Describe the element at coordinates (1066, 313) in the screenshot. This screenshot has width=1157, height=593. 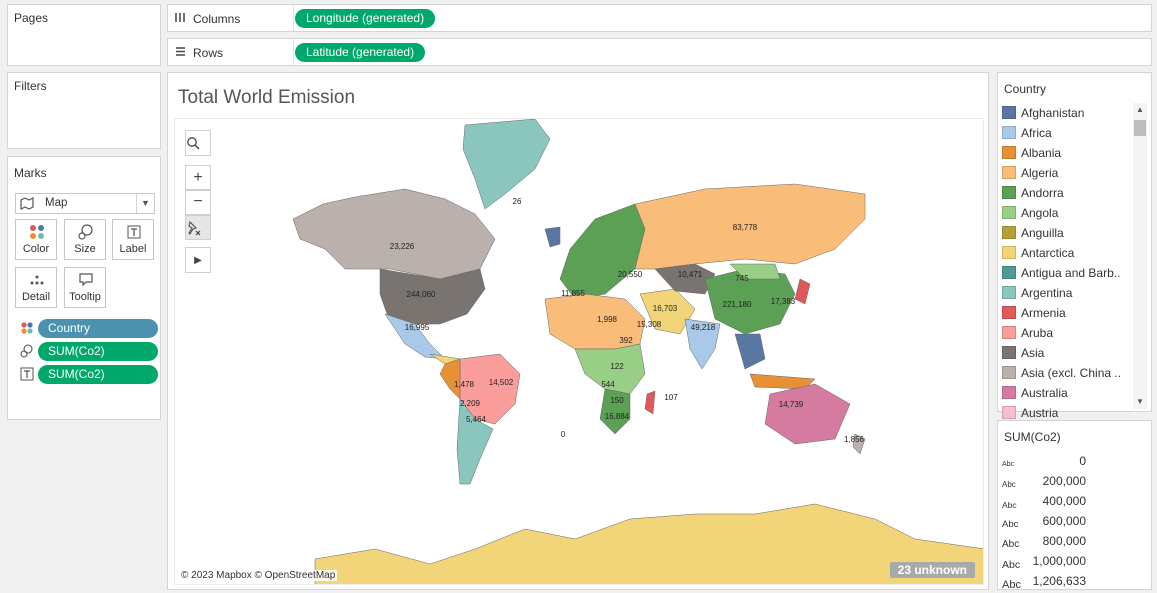
I see `legend-item: Armenia` at that location.